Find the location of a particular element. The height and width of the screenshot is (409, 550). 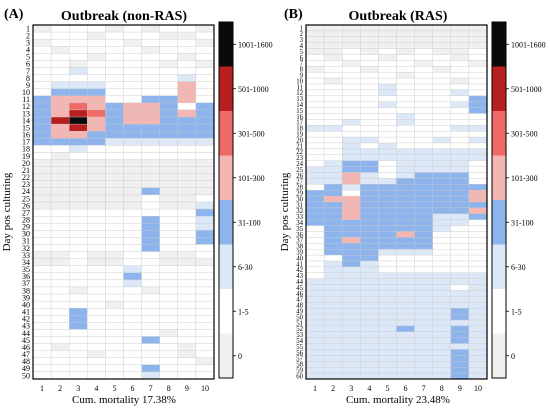

colorbar-b-frame is located at coordinates (499, 200).